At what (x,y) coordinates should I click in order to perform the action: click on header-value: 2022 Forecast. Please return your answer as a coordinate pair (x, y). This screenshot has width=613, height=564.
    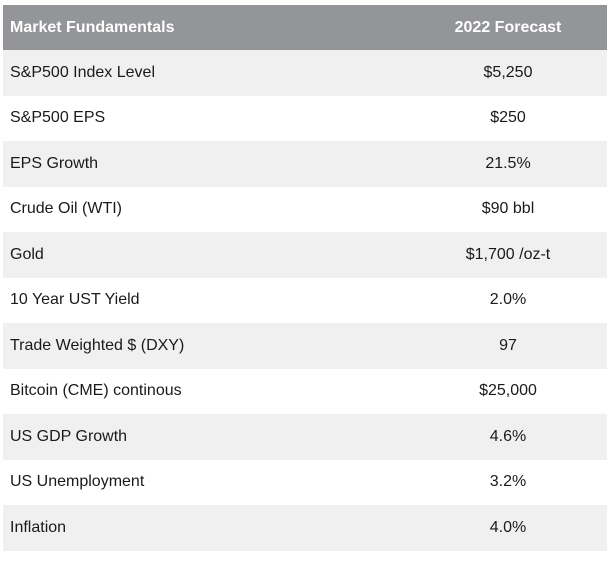
    Looking at the image, I should click on (508, 27).